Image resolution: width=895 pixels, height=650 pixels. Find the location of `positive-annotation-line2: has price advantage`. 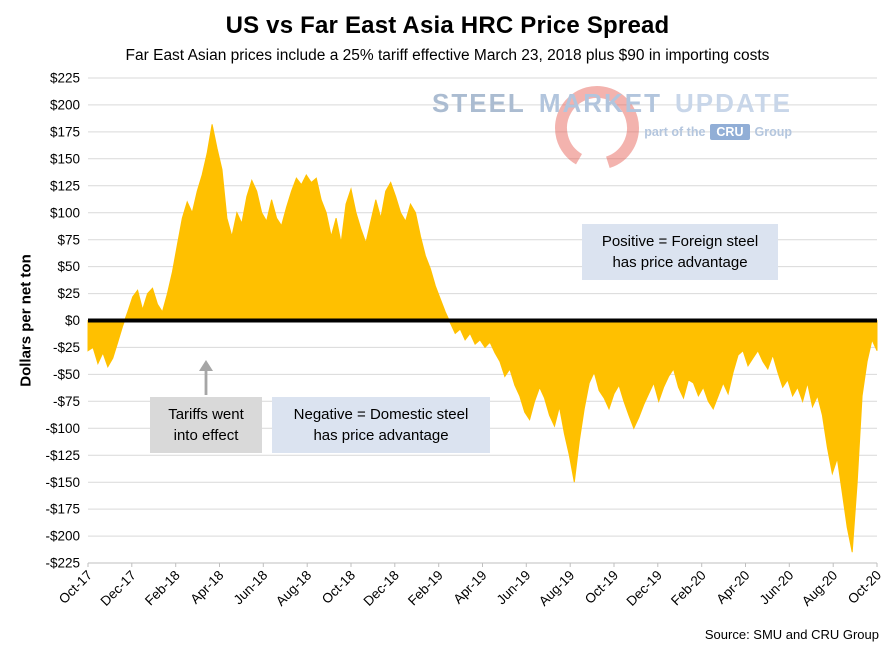

positive-annotation-line2: has price advantage is located at coordinates (680, 262).